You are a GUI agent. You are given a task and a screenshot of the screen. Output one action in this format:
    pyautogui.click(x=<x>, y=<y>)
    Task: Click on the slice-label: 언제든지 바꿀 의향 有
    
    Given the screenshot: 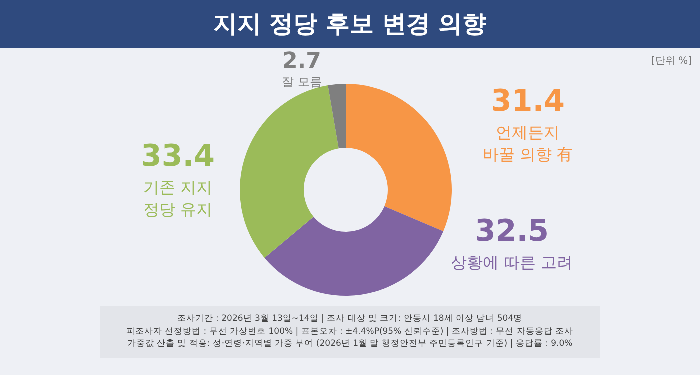 What is the action you would take?
    pyautogui.click(x=528, y=144)
    